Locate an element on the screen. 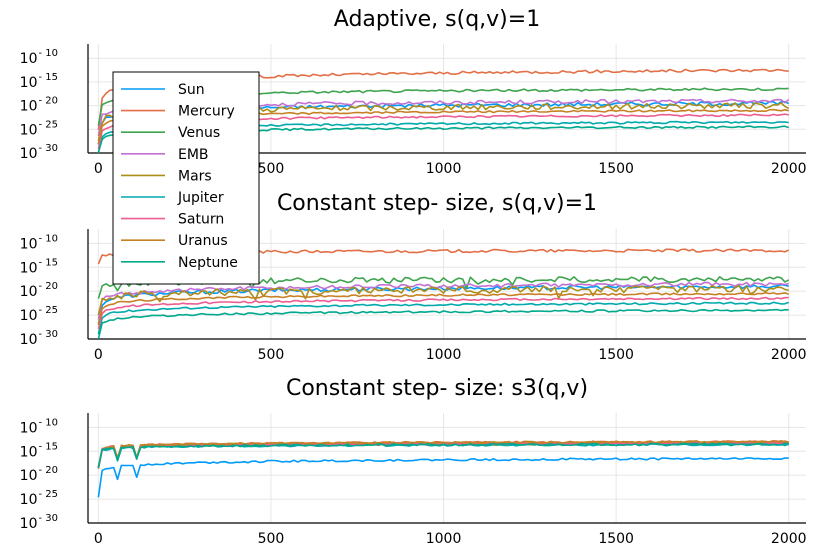 The width and height of the screenshot is (834, 556). series-line-sun is located at coordinates (443, 477).